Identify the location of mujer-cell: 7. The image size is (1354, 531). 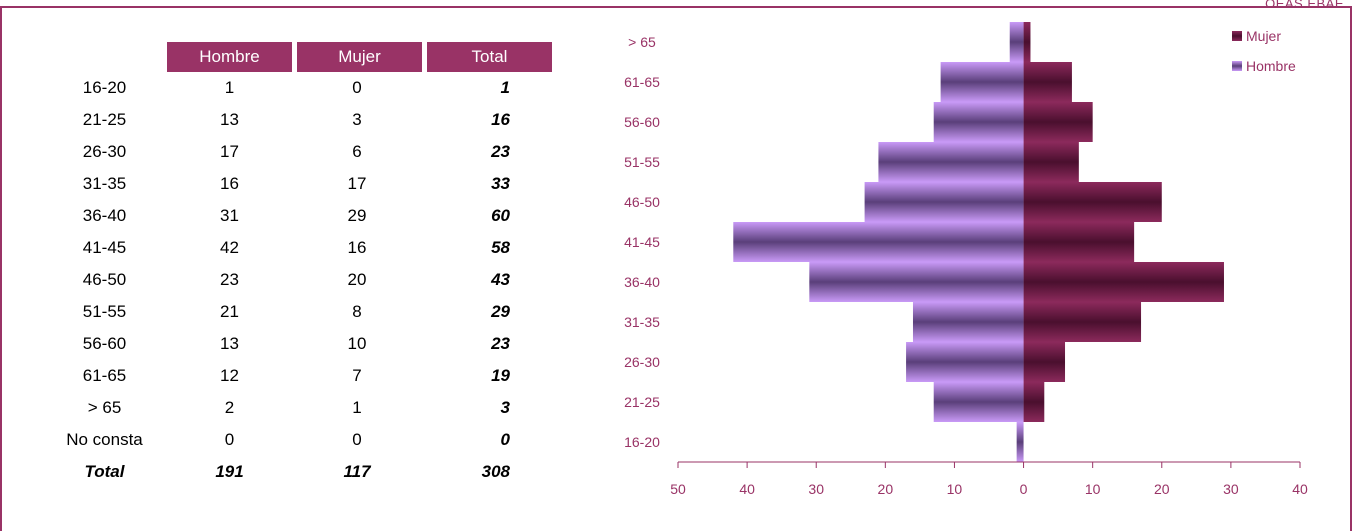
(357, 375).